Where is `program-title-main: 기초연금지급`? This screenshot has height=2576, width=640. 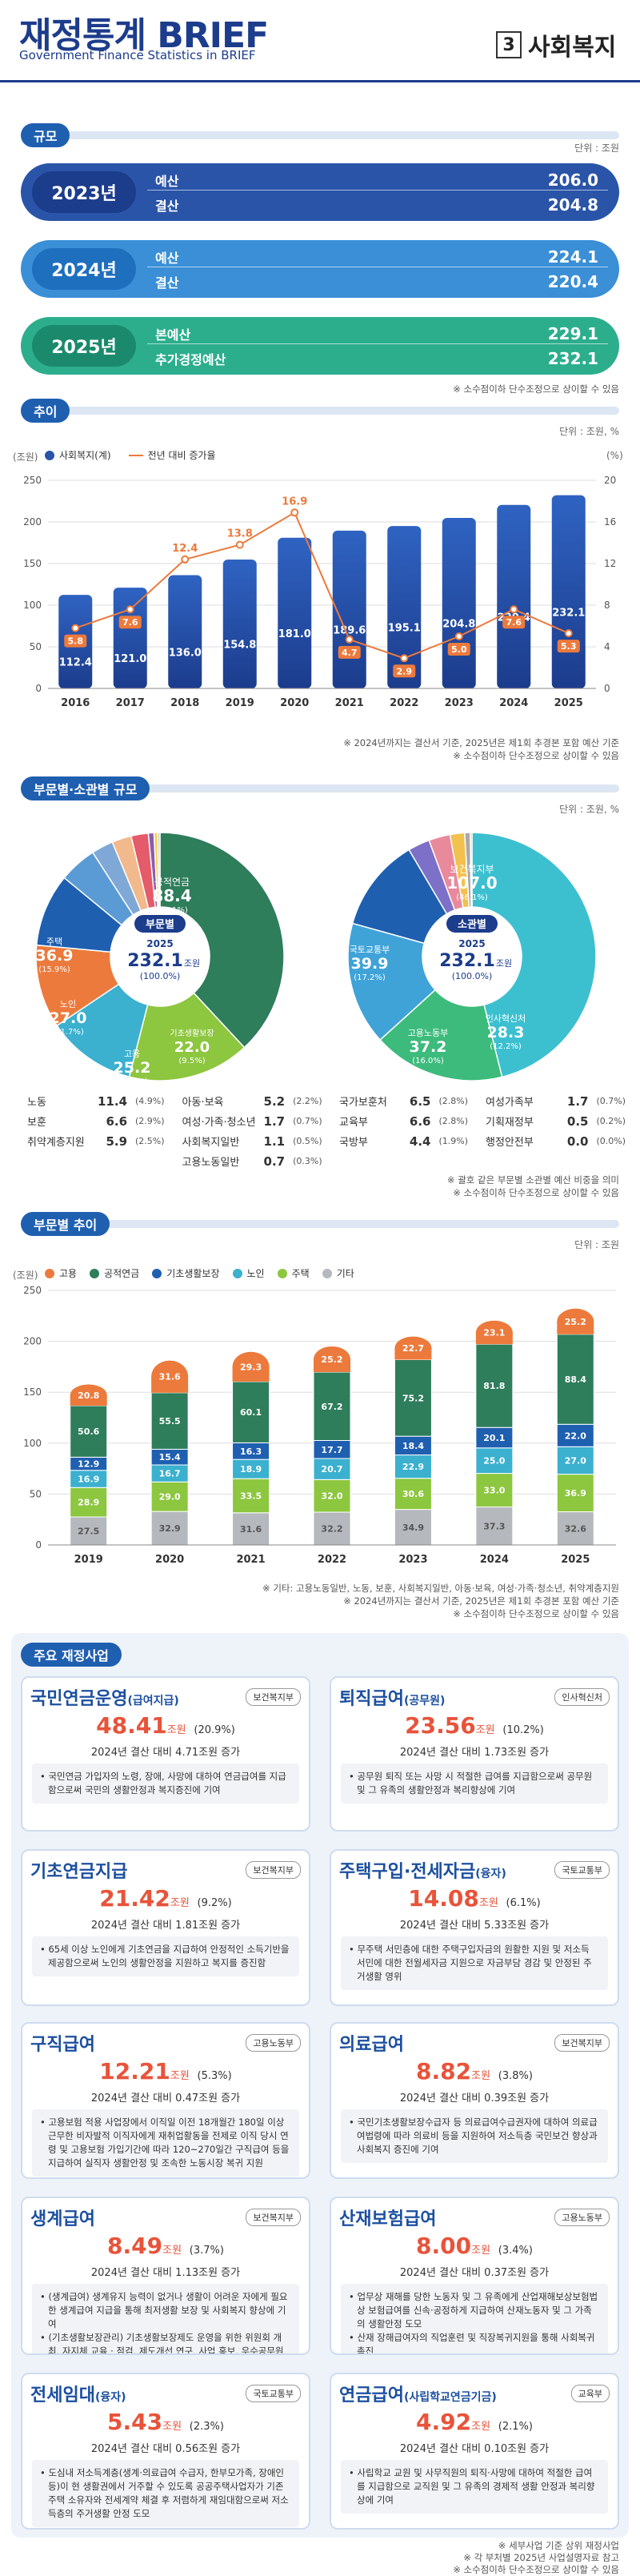 program-title-main: 기초연금지급 is located at coordinates (79, 1872).